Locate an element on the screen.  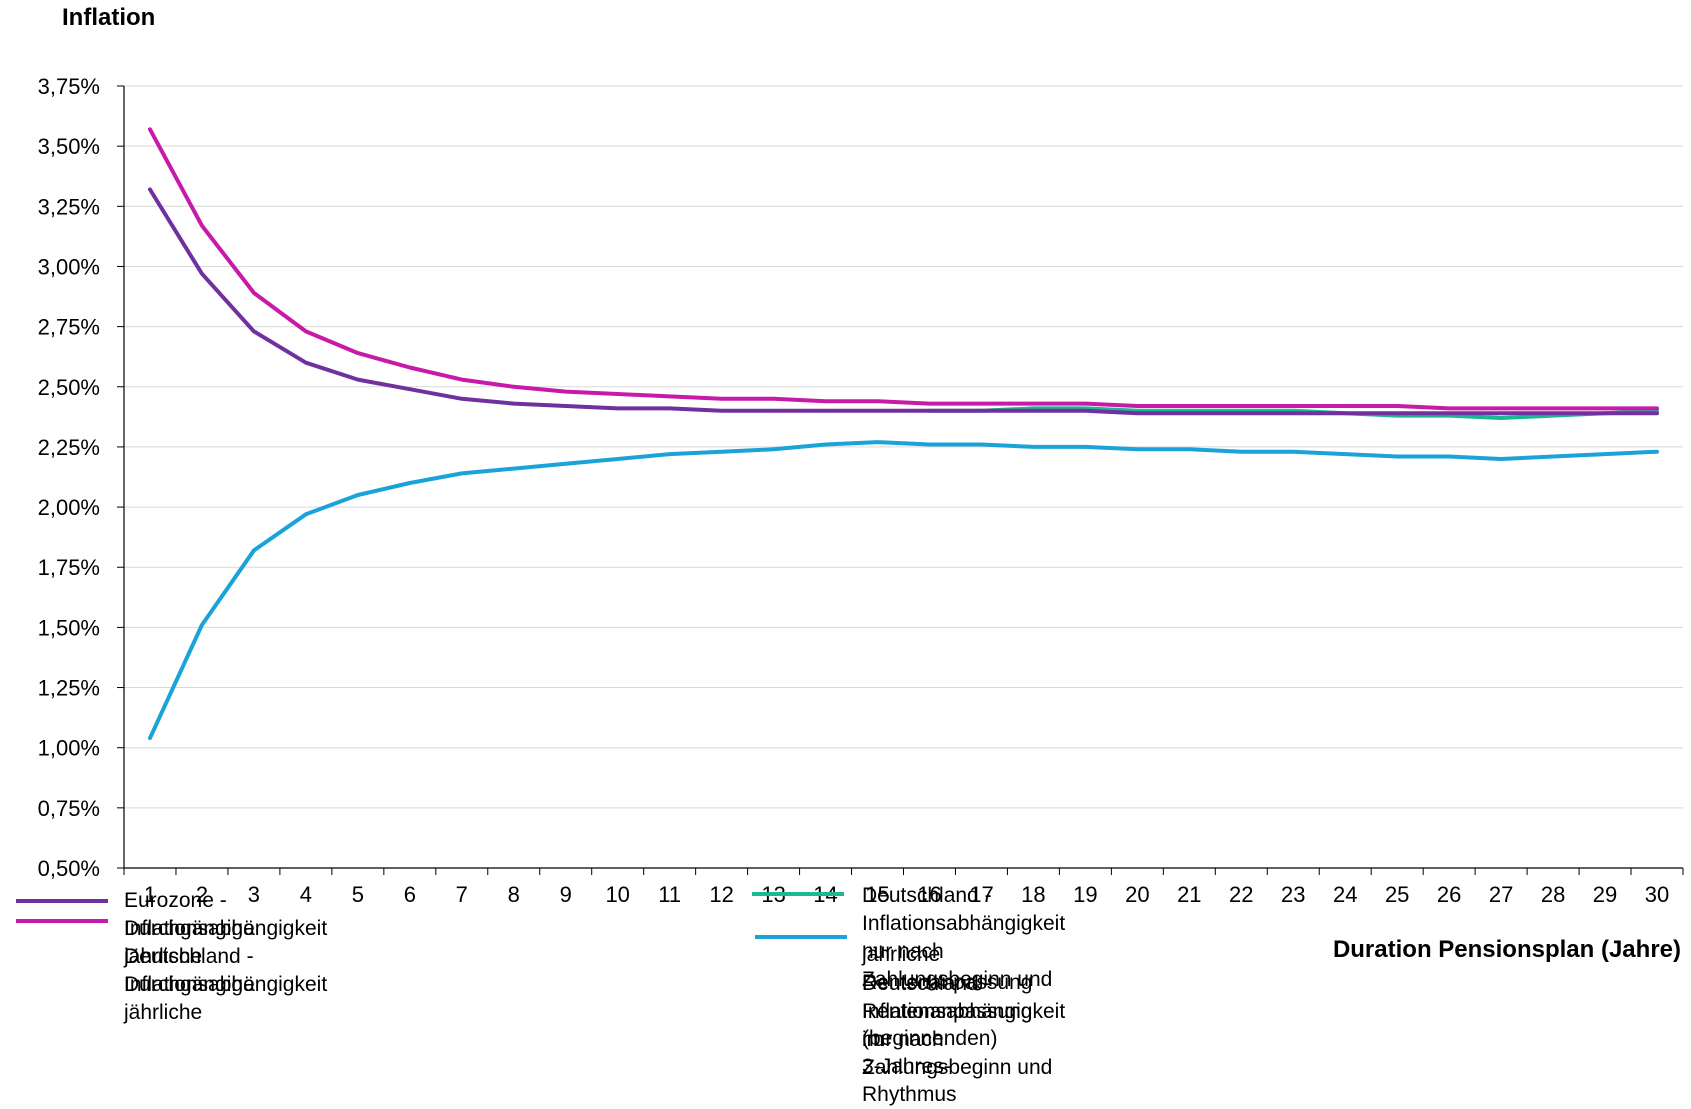
y-tick-label: 2,00% is located at coordinates (69, 507).